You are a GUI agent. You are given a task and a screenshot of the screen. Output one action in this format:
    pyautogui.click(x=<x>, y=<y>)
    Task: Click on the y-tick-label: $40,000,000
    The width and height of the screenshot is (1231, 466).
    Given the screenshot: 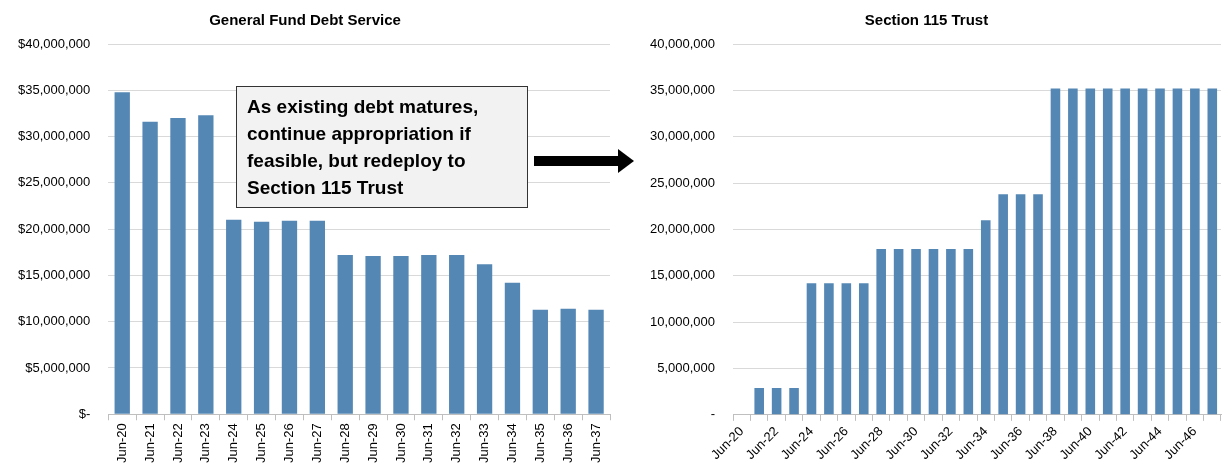 What is the action you would take?
    pyautogui.click(x=54, y=43)
    